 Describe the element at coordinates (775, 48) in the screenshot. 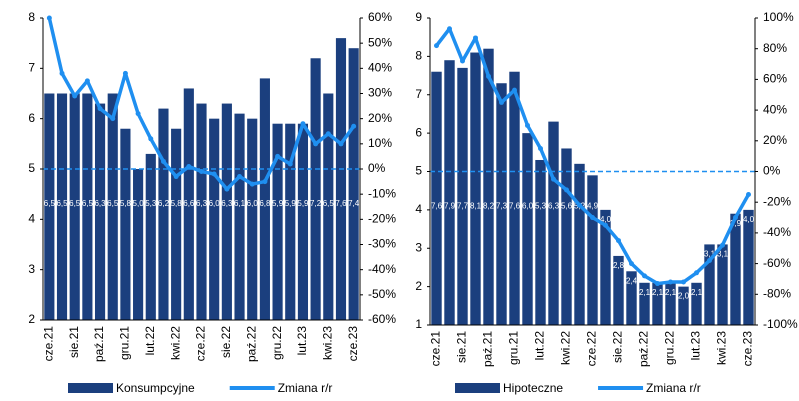

I see `y2-tick-label: 80%` at that location.